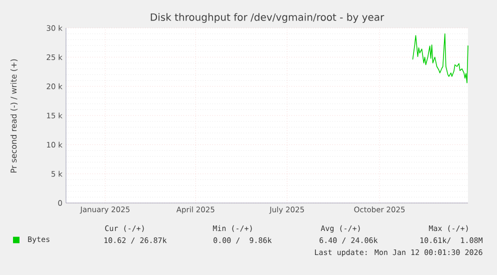 This screenshot has width=497, height=275. I want to click on y-axis-title: Pr second read (-) / write (+), so click(14, 116).